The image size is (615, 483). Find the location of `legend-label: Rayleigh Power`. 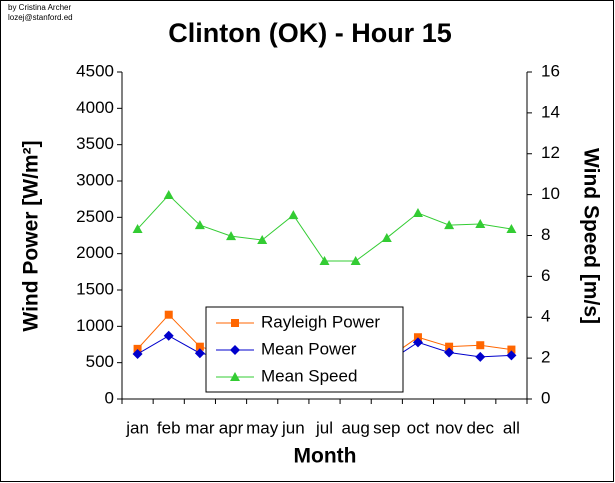

legend-label: Rayleigh Power is located at coordinates (320, 321).